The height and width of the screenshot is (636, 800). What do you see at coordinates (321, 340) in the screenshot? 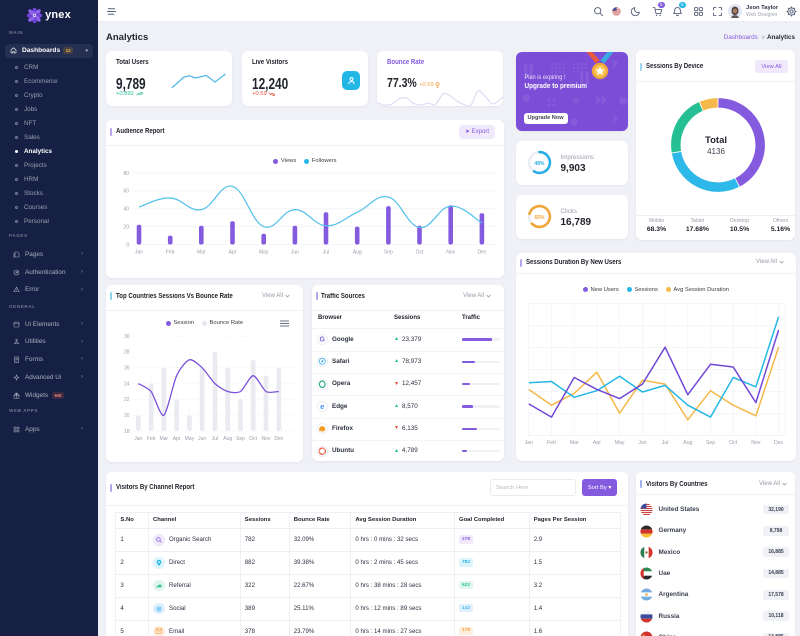
I see `svg-text: G` at bounding box center [321, 340].